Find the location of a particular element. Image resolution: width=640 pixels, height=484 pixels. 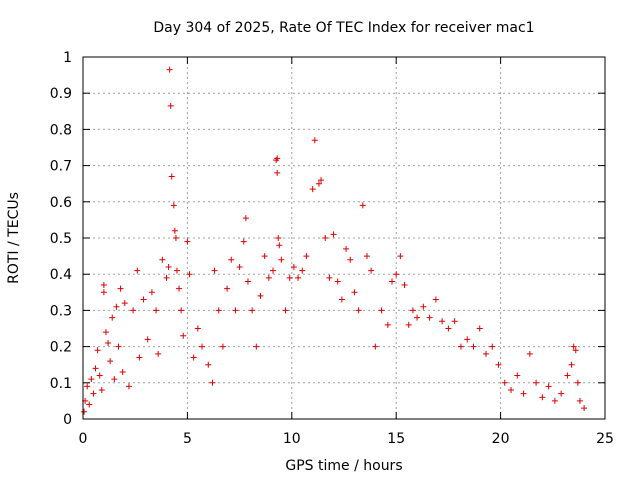

y-tick-label: 0 is located at coordinates (67, 420).